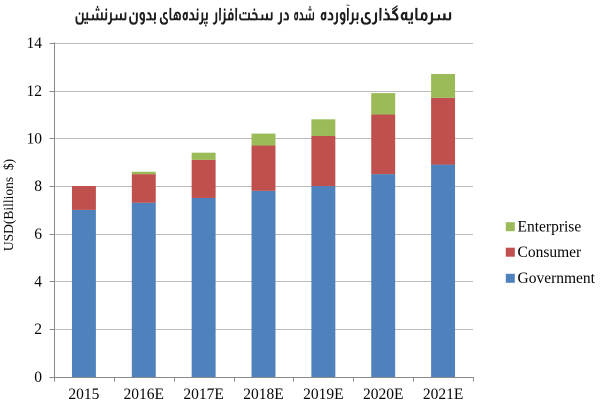  I want to click on svg-text: 2017E, so click(203, 394).